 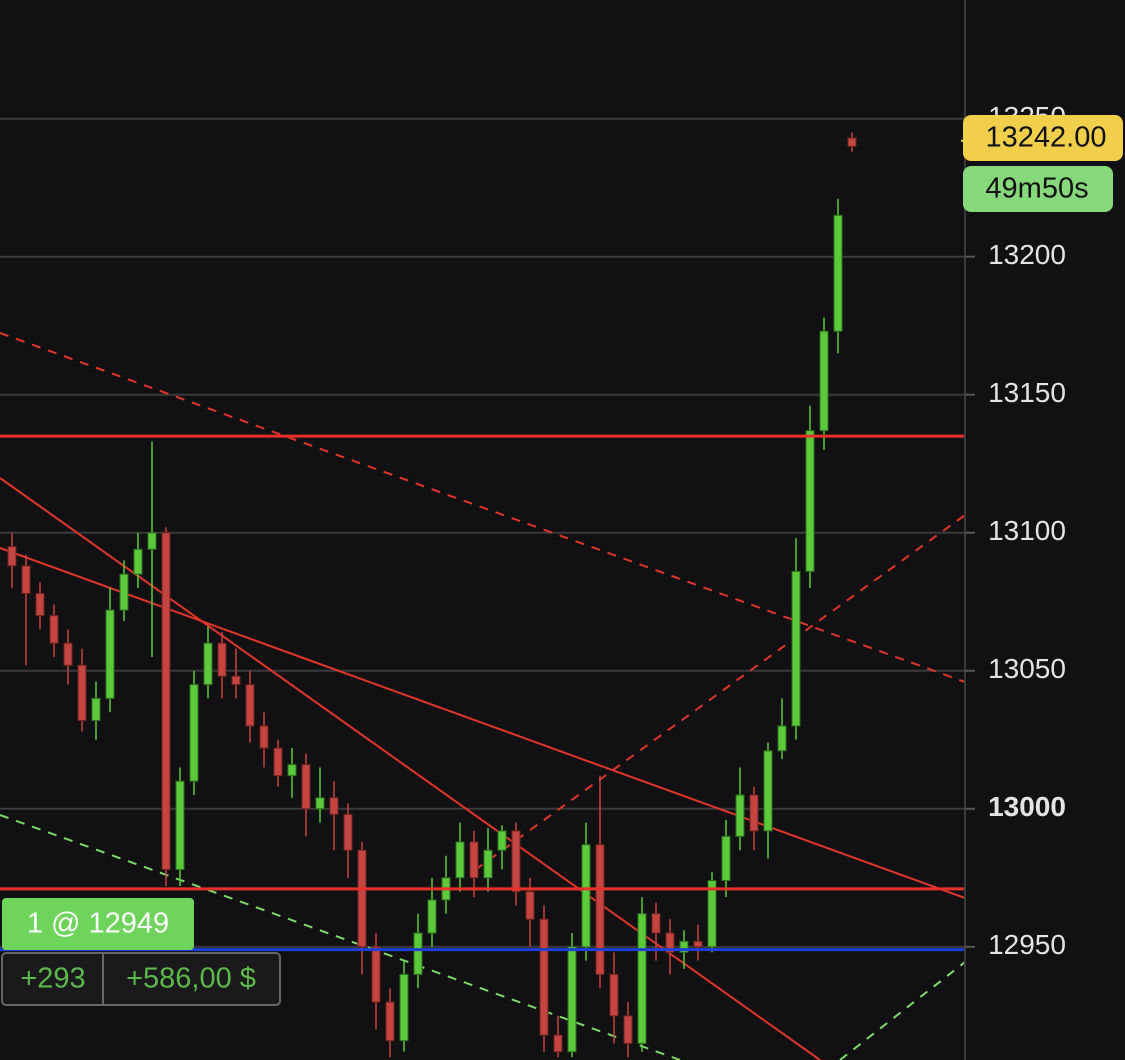 I want to click on pnl-box, so click(x=141, y=979).